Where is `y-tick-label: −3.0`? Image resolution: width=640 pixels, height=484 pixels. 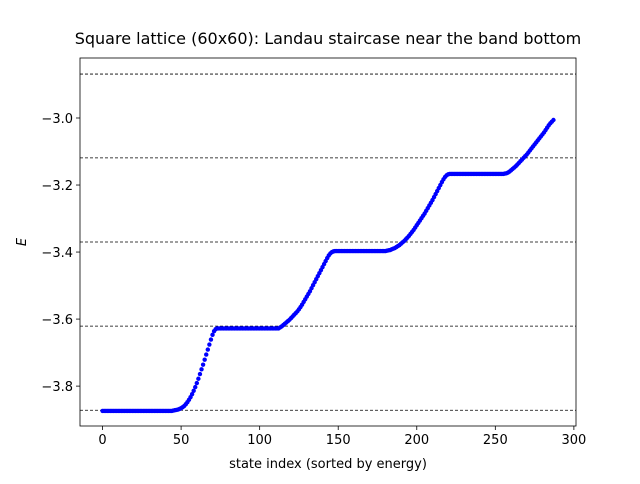
y-tick-label: −3.0 is located at coordinates (57, 119).